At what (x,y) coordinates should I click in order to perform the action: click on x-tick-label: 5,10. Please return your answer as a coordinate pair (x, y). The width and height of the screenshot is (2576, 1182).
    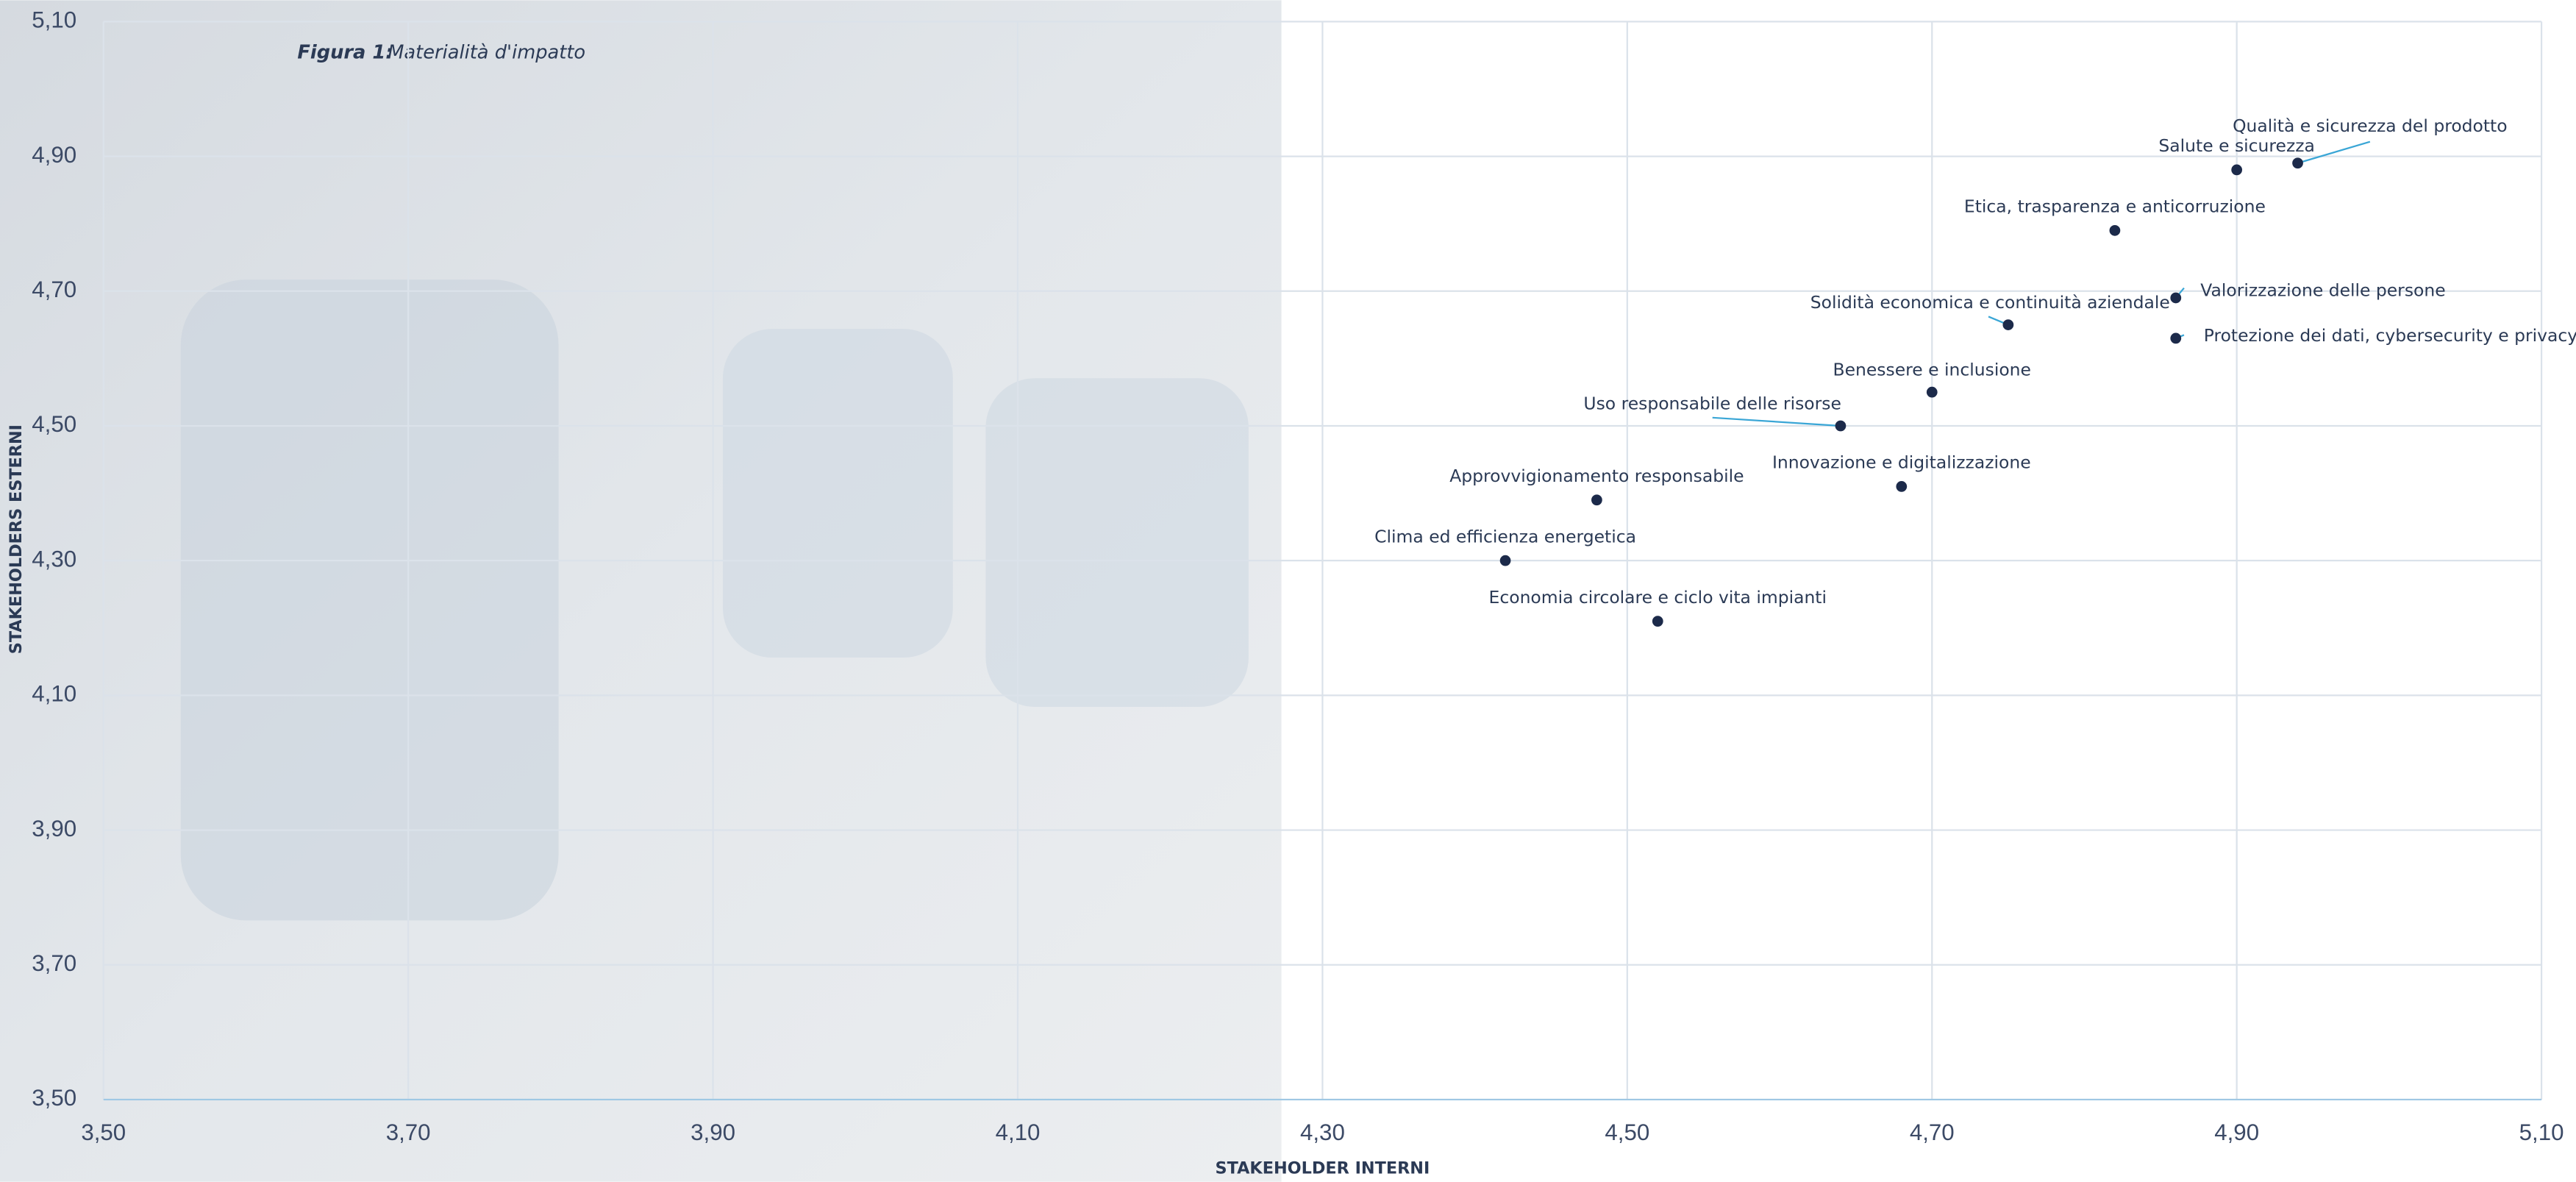
    Looking at the image, I should click on (2541, 1132).